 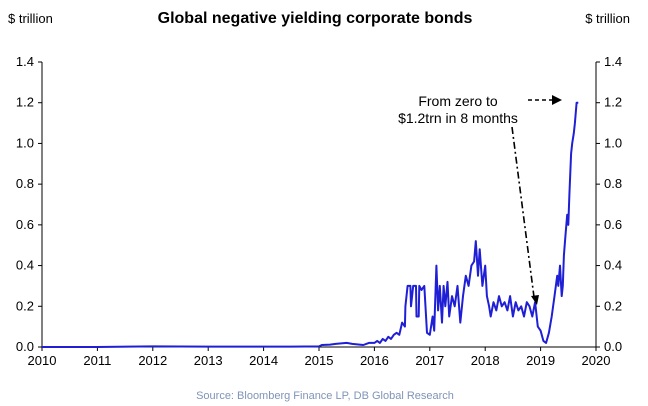 What do you see at coordinates (613, 102) in the screenshot?
I see `y-tick-label-right: 1.2` at bounding box center [613, 102].